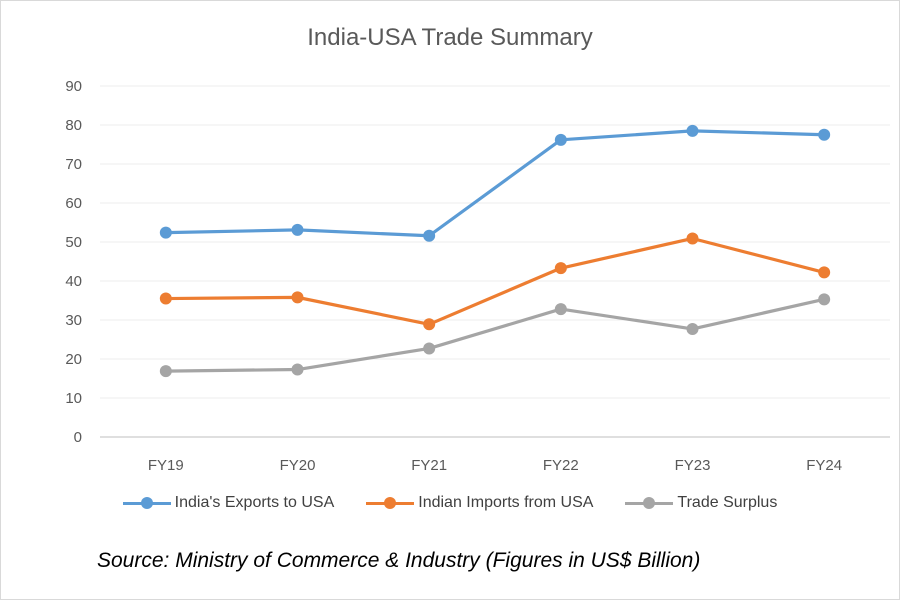 This screenshot has height=600, width=900. Describe the element at coordinates (73, 125) in the screenshot. I see `y-tick-label: 80` at that location.